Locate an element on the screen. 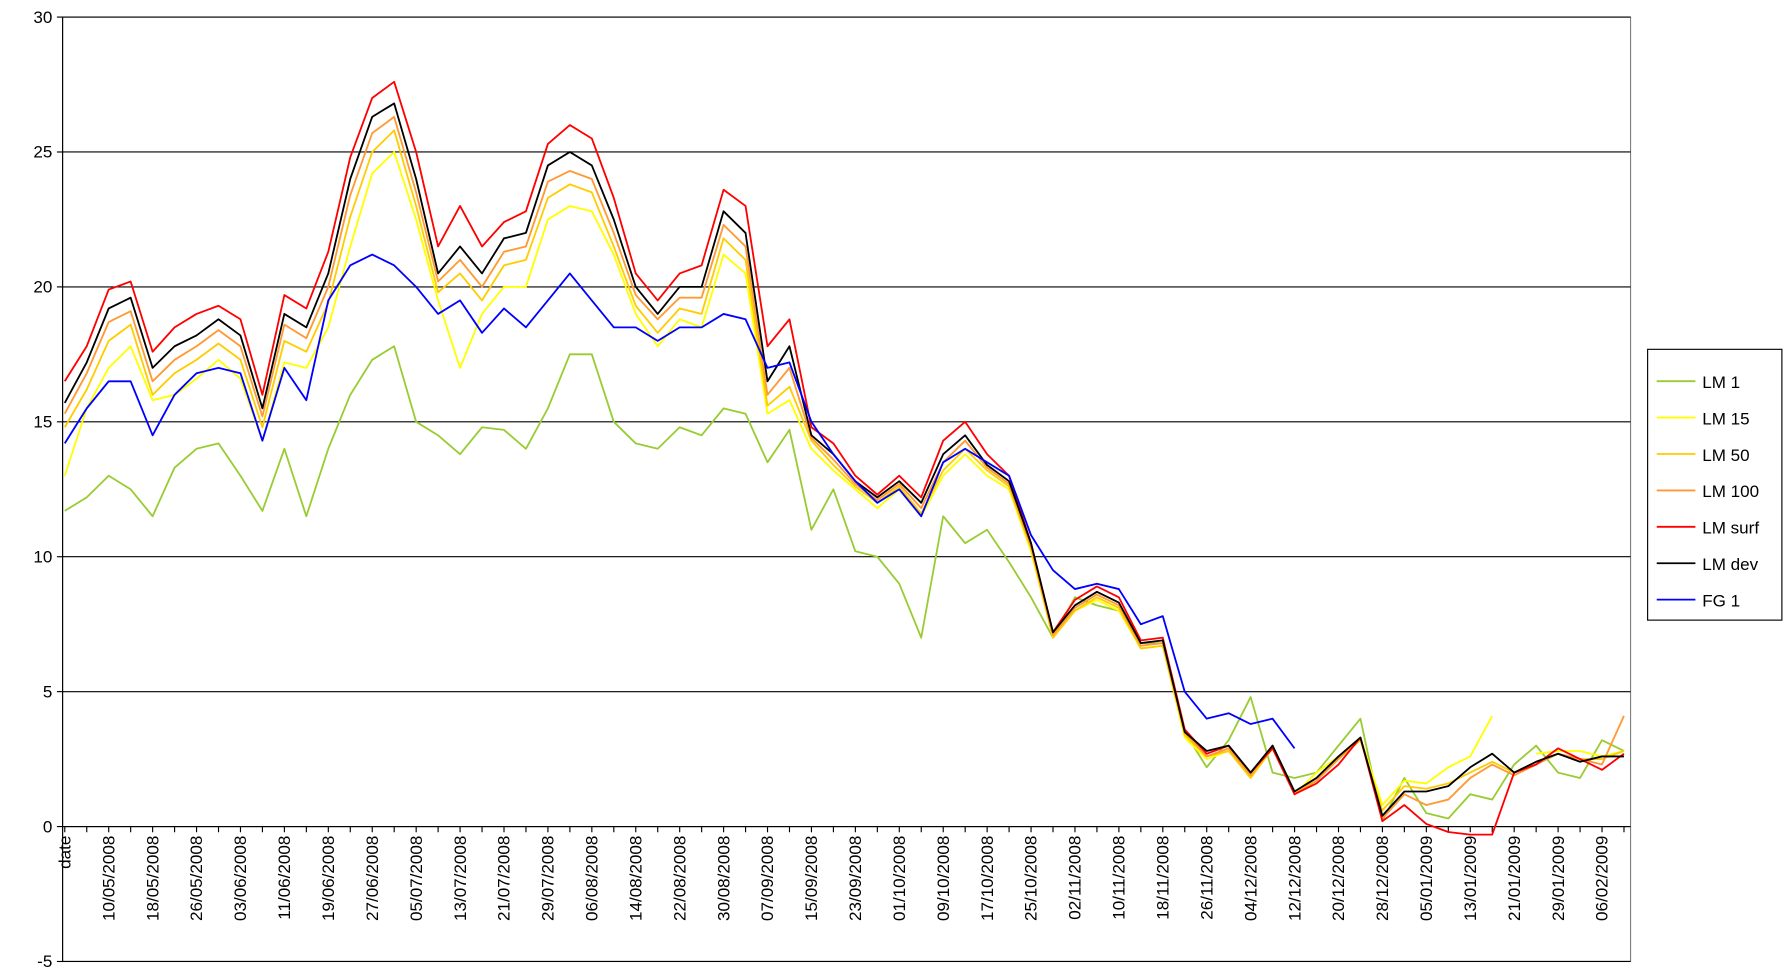 This screenshot has height=974, width=1791. x-tick-label: 01/10/2008 is located at coordinates (899, 878).